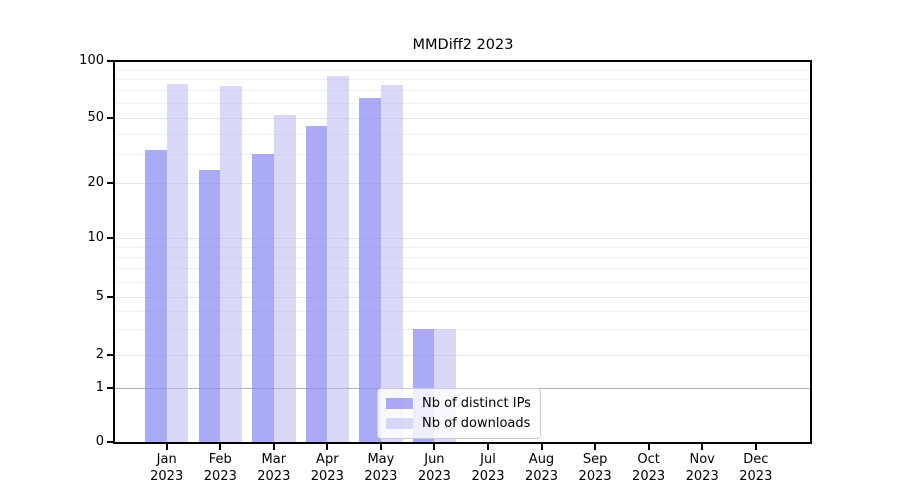  Describe the element at coordinates (434, 468) in the screenshot. I see `x-tick-label: Jun 2023` at that location.